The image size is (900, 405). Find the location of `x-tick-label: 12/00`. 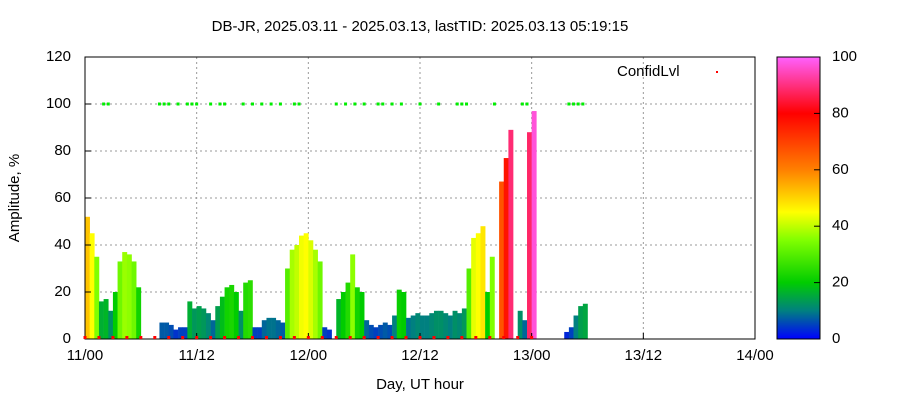

x-tick-label: 12/00 is located at coordinates (309, 355).